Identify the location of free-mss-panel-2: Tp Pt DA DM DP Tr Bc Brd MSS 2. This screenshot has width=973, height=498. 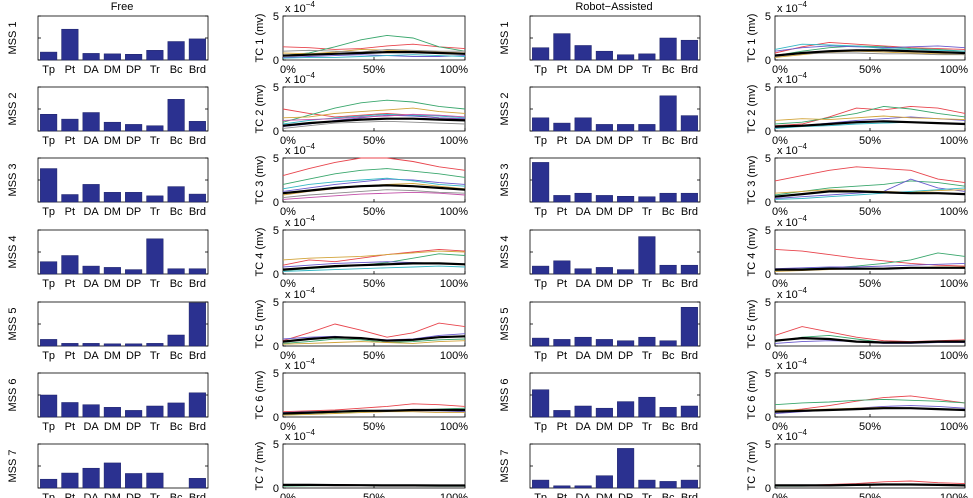
(108, 116).